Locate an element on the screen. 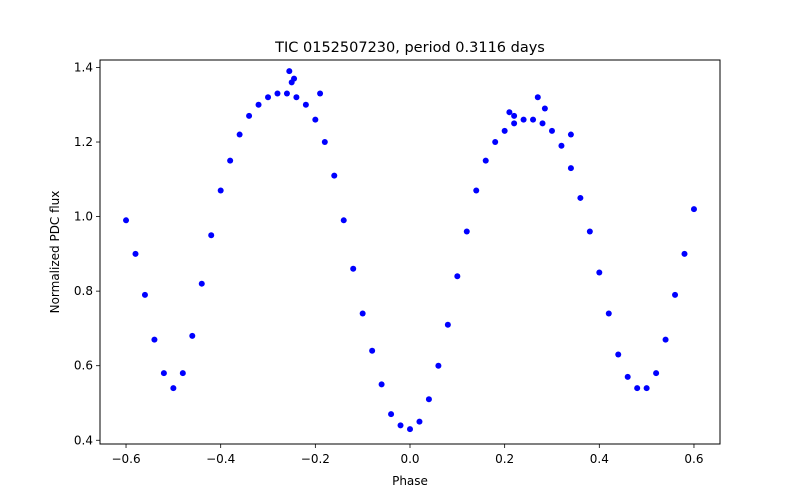 The width and height of the screenshot is (800, 500). y-tick-label: 0.6 is located at coordinates (83, 366).